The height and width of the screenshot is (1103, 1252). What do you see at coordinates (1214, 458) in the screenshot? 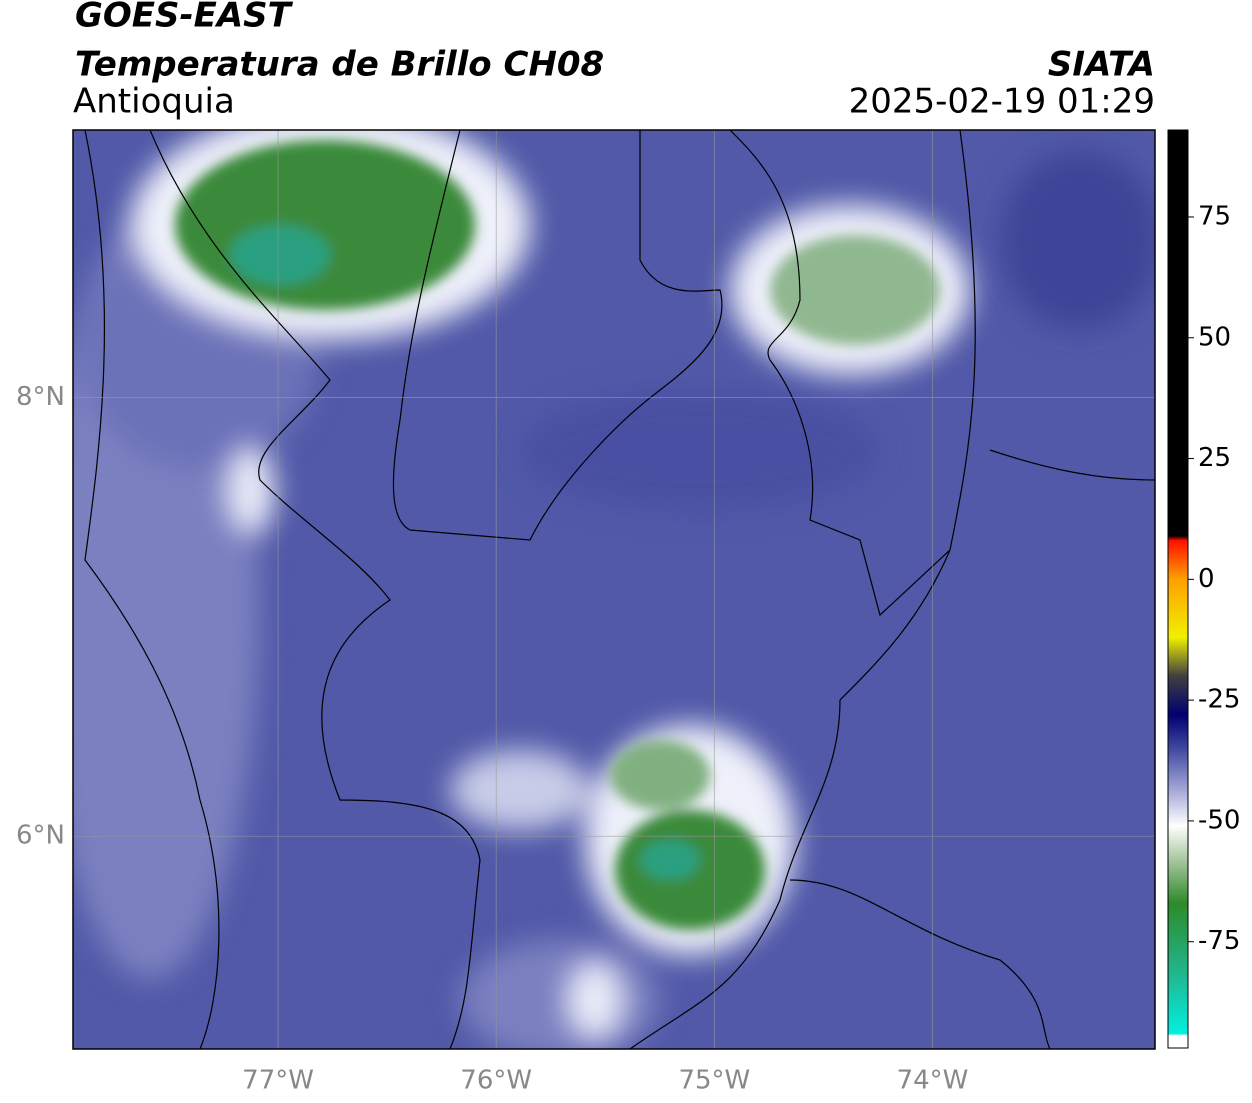
I see `colorbar-tick-label: 25` at bounding box center [1214, 458].